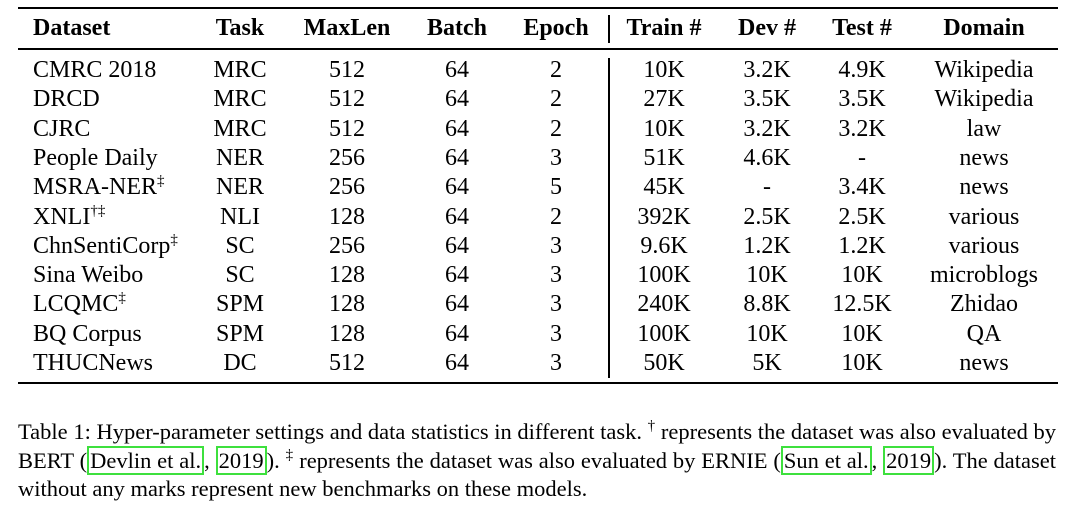 This screenshot has height=508, width=1080. I want to click on cell: Zhidao, so click(984, 304).